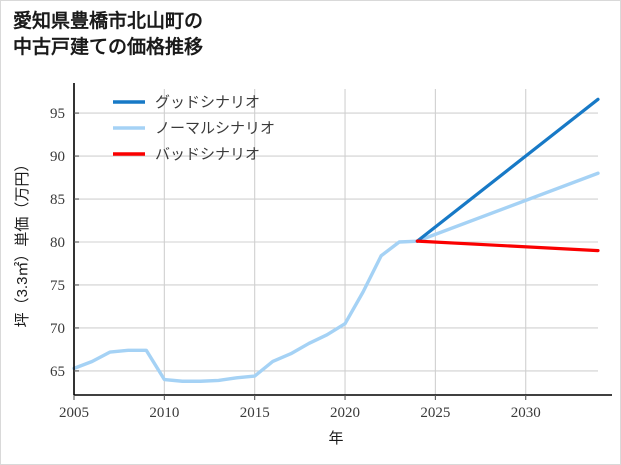  Describe the element at coordinates (76, 242) in the screenshot. I see `y-axis-ticks` at that location.